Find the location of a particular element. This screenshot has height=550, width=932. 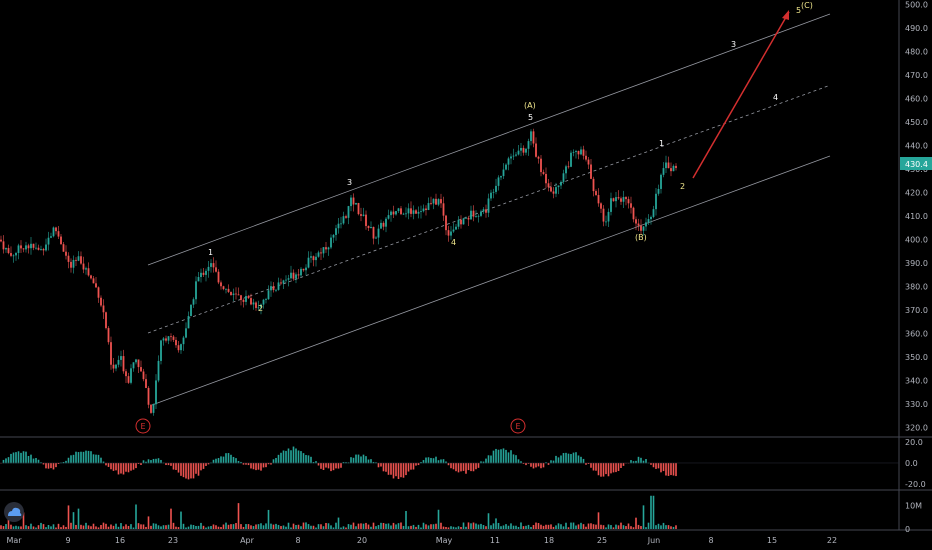

time-tick-label: 15 is located at coordinates (772, 540).